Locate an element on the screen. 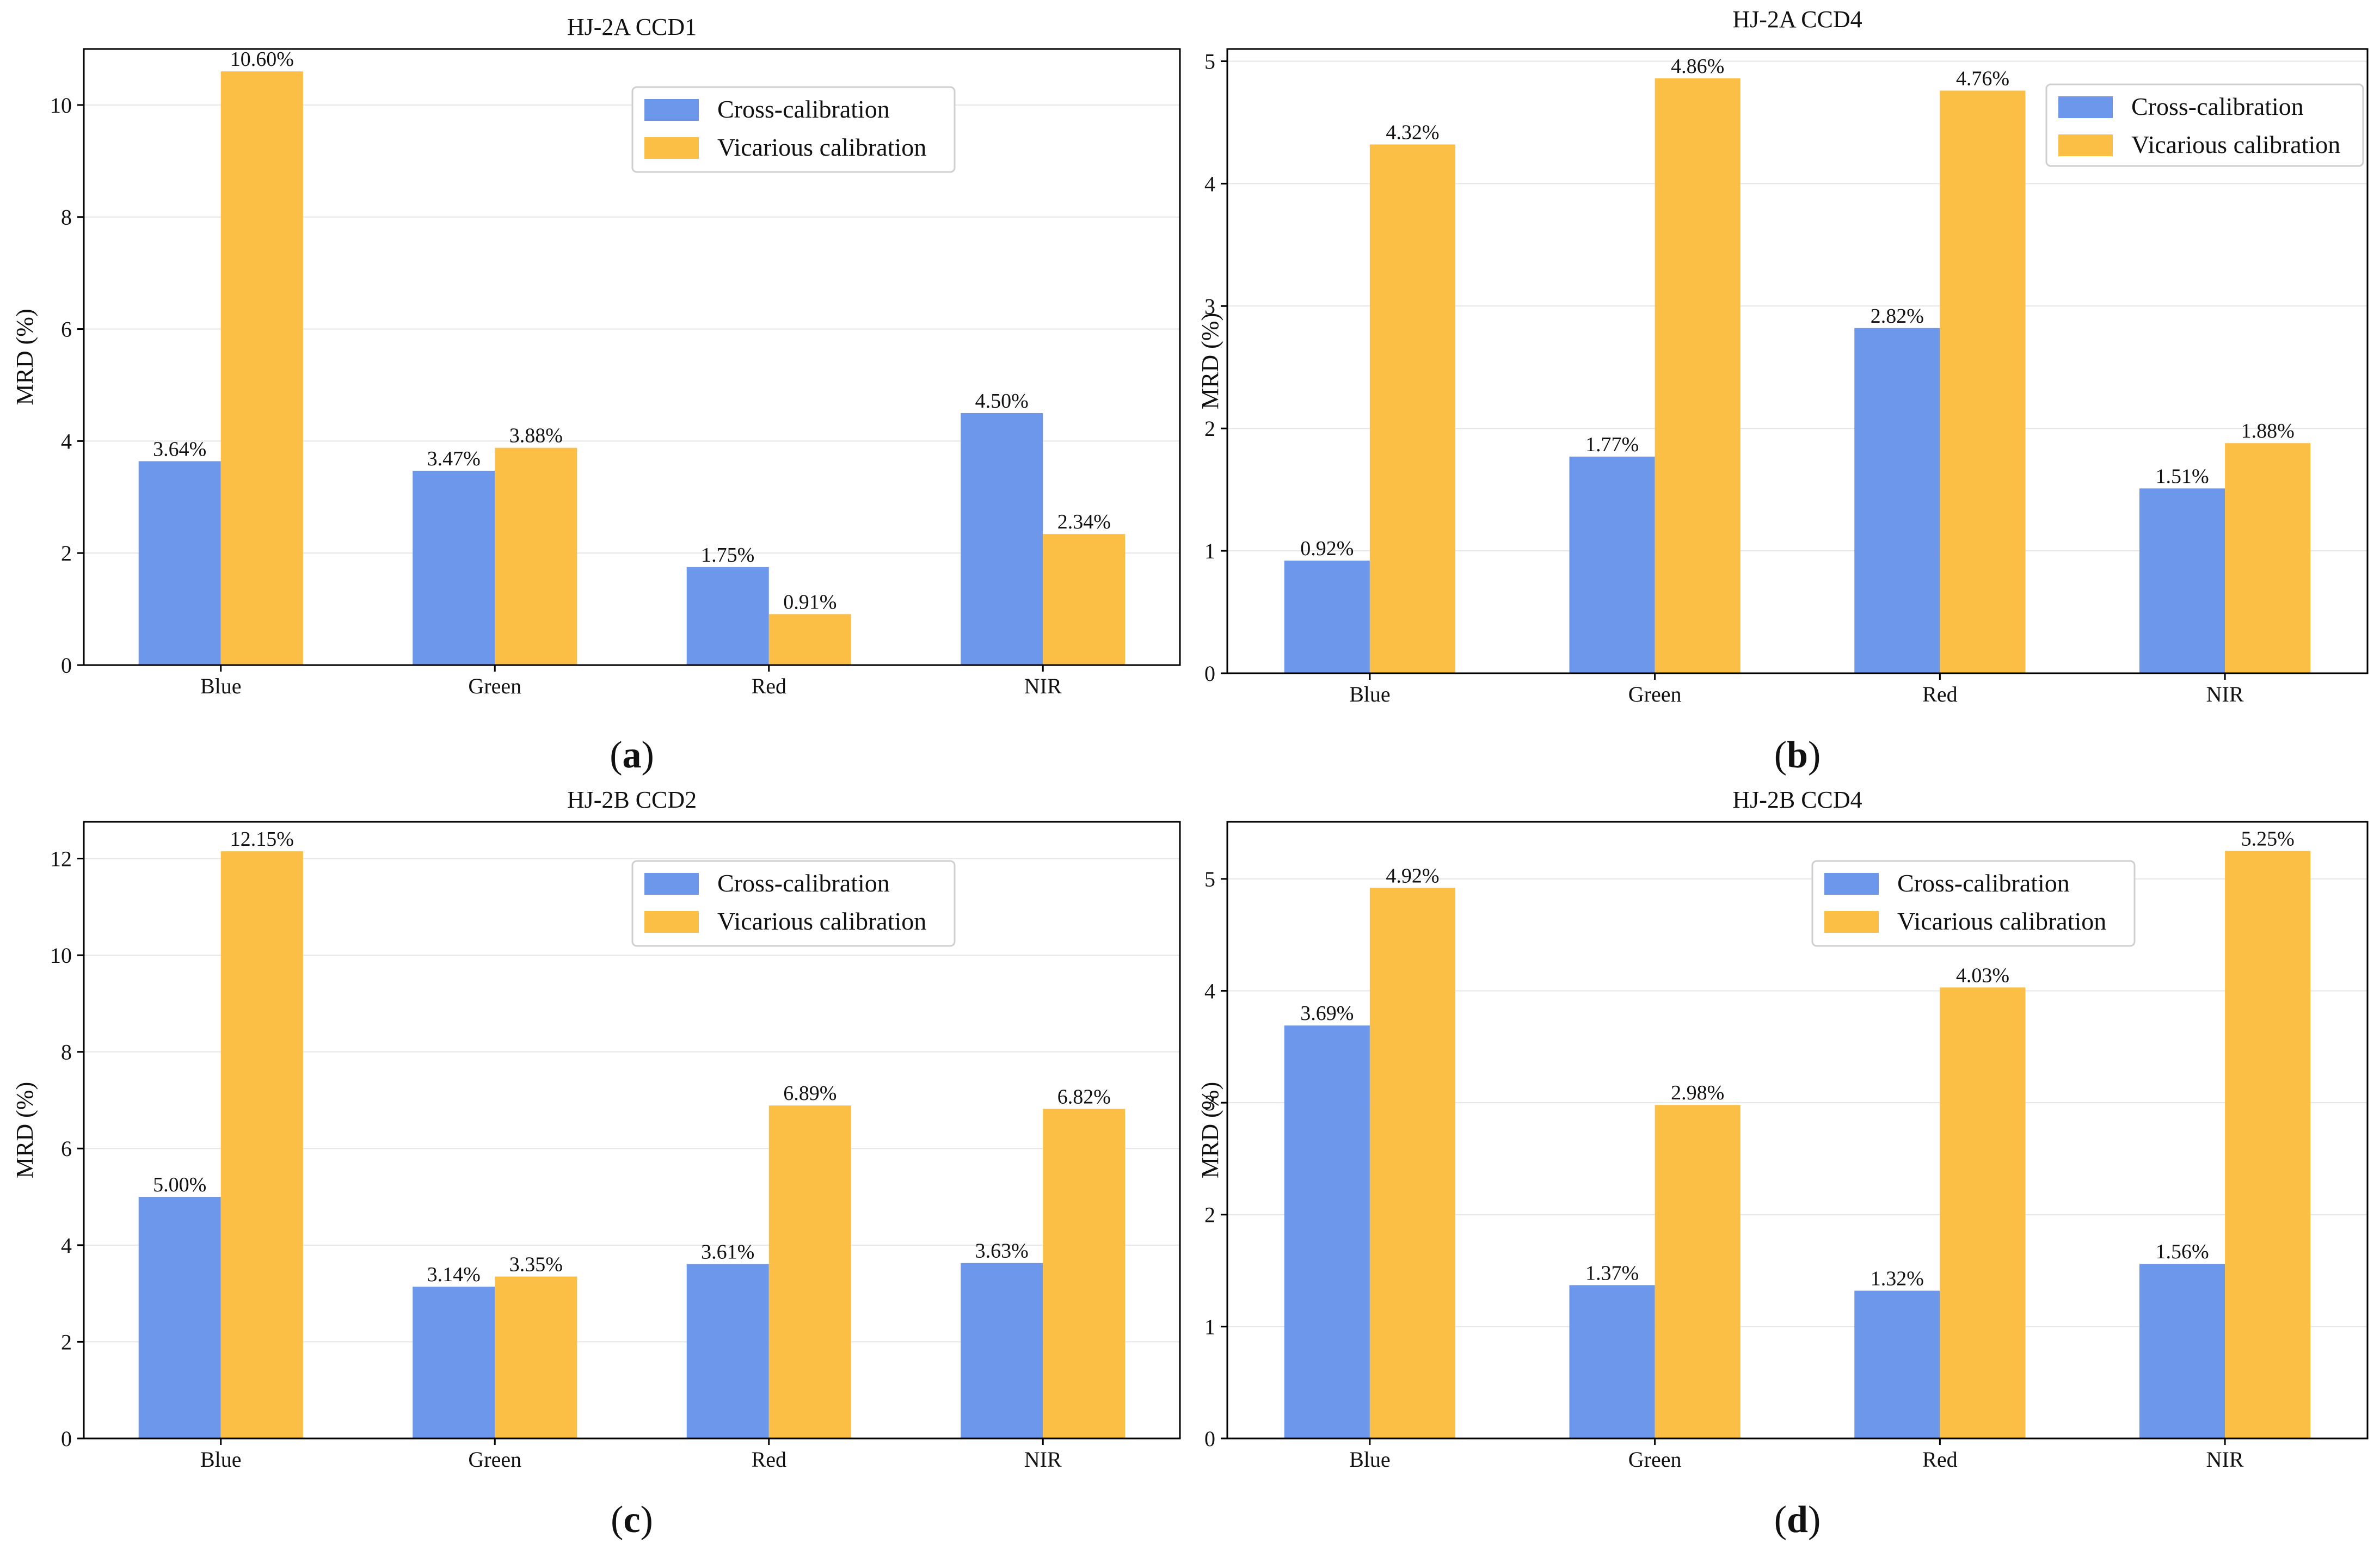 The height and width of the screenshot is (1562, 2380). data-label: 0.92% is located at coordinates (1327, 548).